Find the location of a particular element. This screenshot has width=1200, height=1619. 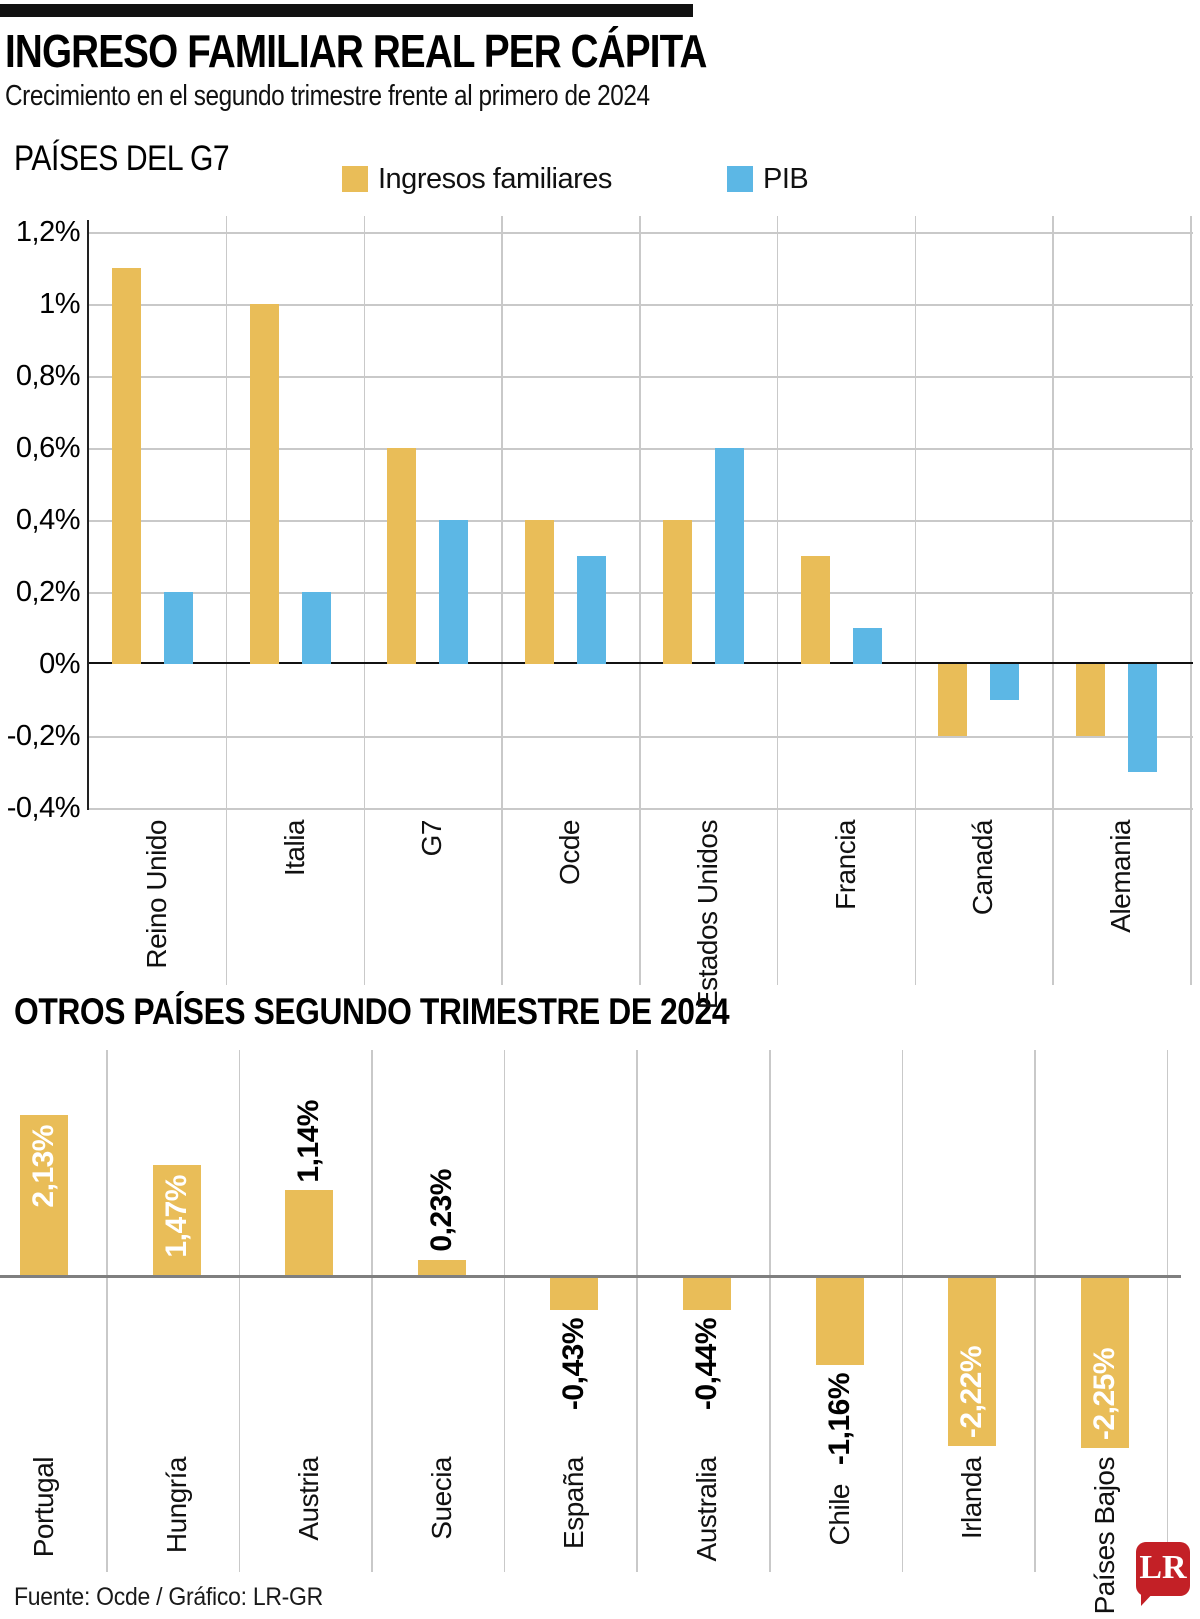

x-axis-label: Ocde is located at coordinates (570, 852).